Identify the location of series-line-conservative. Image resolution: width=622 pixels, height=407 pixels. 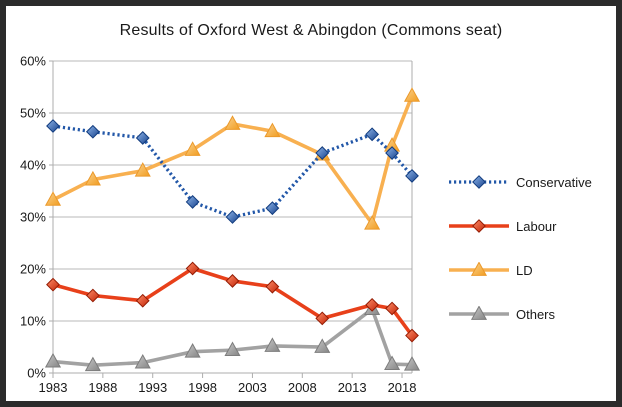
(233, 171).